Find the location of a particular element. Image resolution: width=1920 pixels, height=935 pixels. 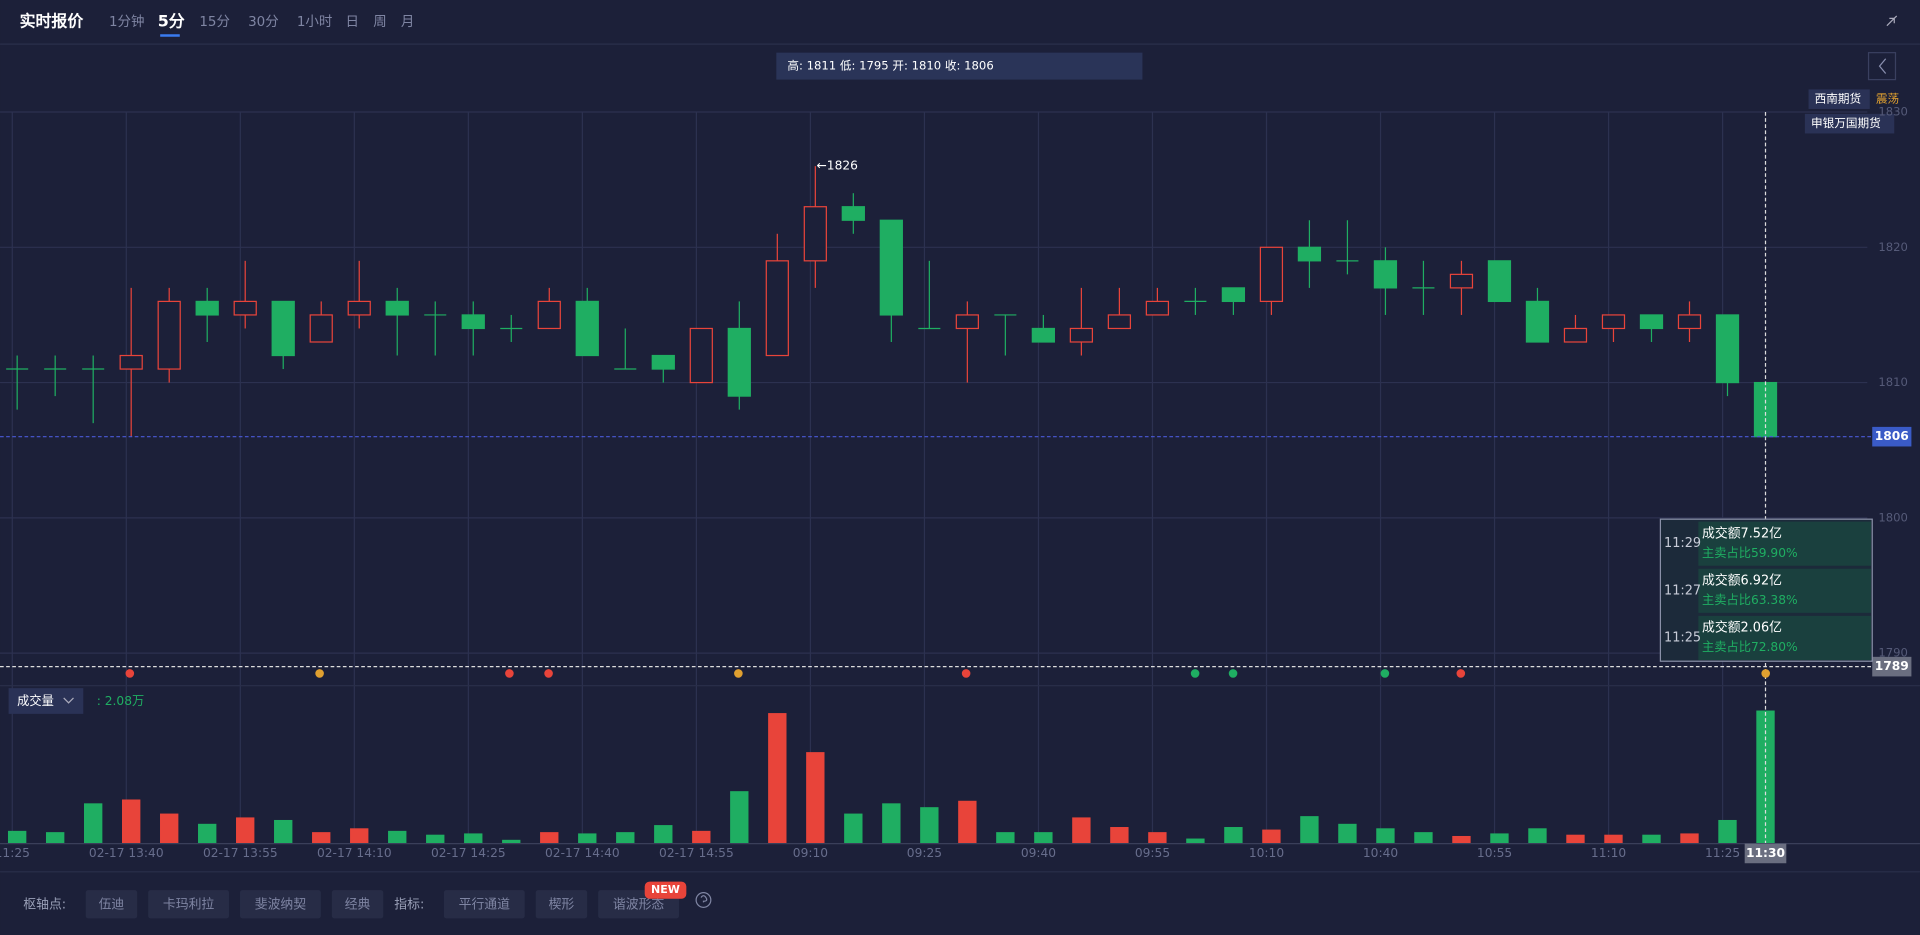

high-annotation: ←1826 is located at coordinates (838, 166).